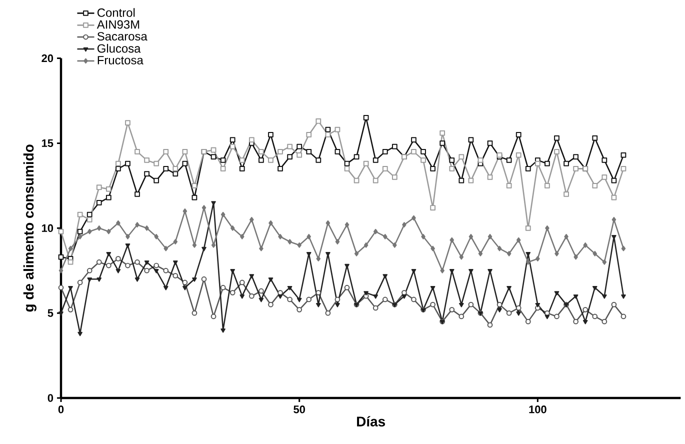  Describe the element at coordinates (122, 36) in the screenshot. I see `legend-label: Sacarosa` at that location.